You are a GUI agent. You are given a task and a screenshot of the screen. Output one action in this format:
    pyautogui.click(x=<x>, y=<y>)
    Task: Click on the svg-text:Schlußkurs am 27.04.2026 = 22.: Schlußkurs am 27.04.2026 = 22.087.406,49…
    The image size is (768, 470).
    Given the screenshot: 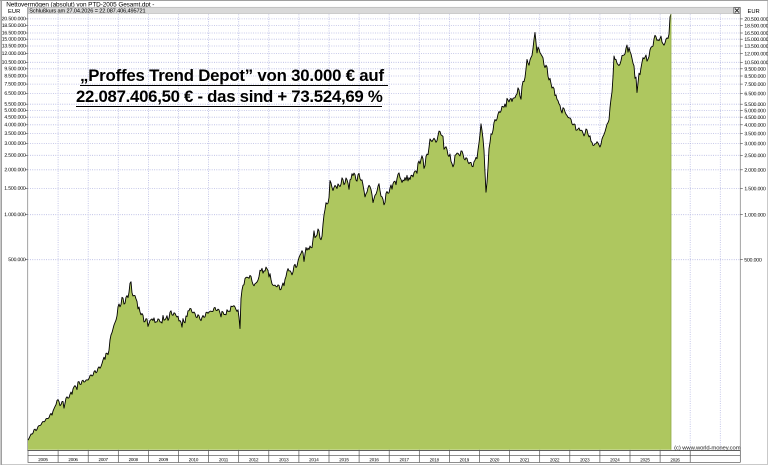 What is the action you would take?
    pyautogui.click(x=87, y=12)
    